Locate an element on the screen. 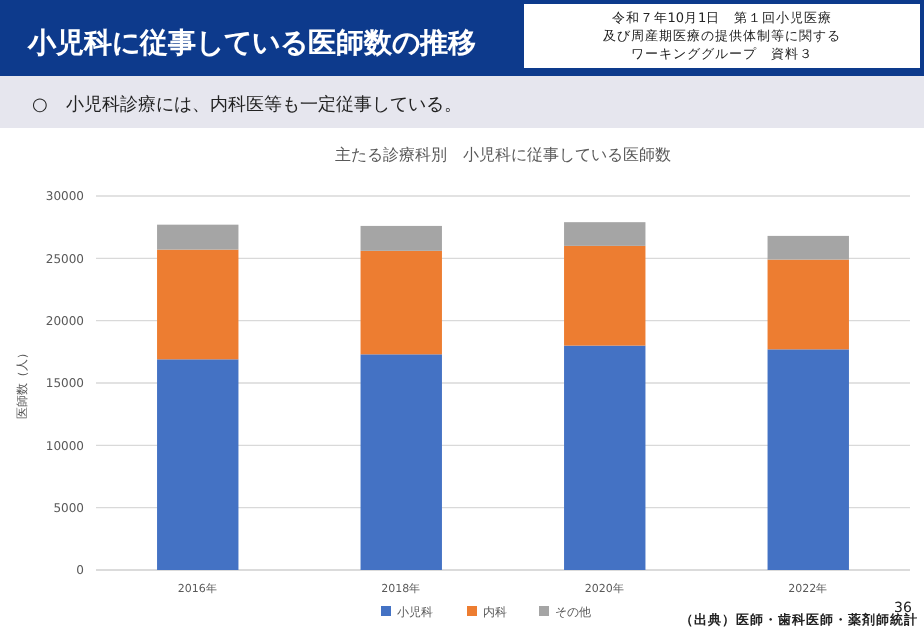 The image size is (924, 640). chart-subtitle: 主たる診療科別 小児科に従事している医師数 is located at coordinates (503, 155).